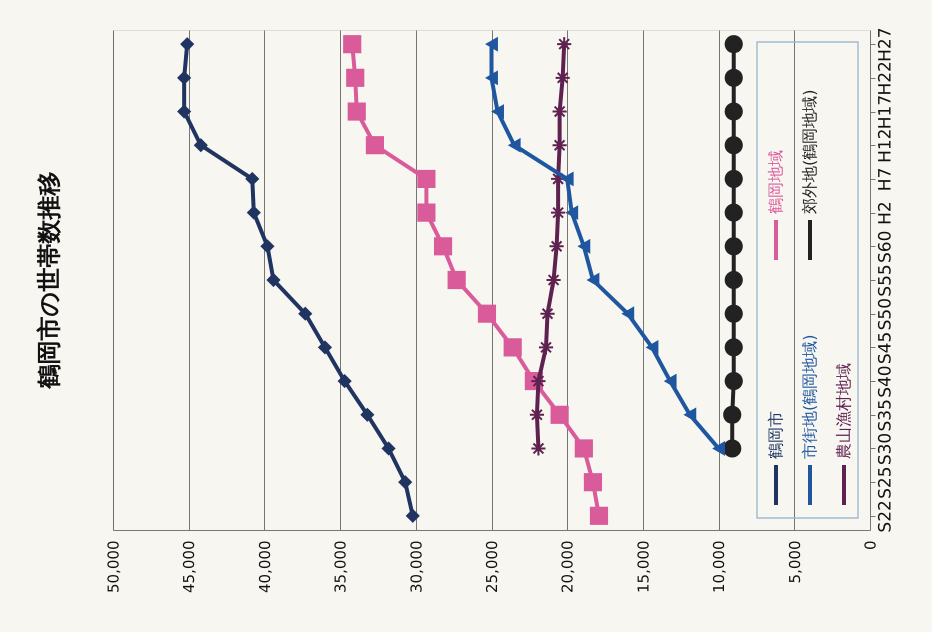 This screenshot has width=932, height=632. What do you see at coordinates (886, 348) in the screenshot?
I see `y-tick-label: S45` at bounding box center [886, 348].